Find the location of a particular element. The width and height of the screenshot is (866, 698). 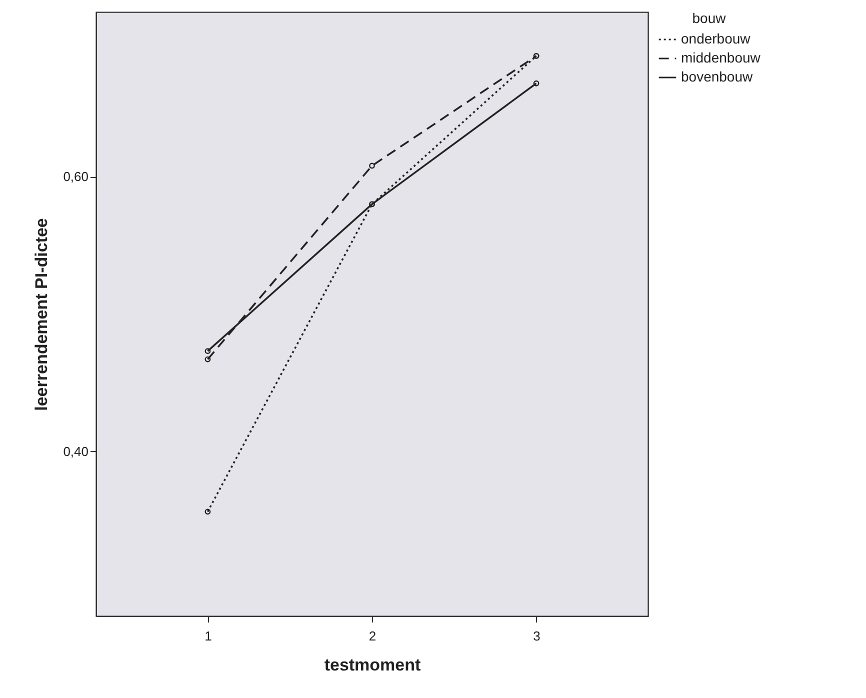

x-axis-title: testmoment is located at coordinates (373, 665).